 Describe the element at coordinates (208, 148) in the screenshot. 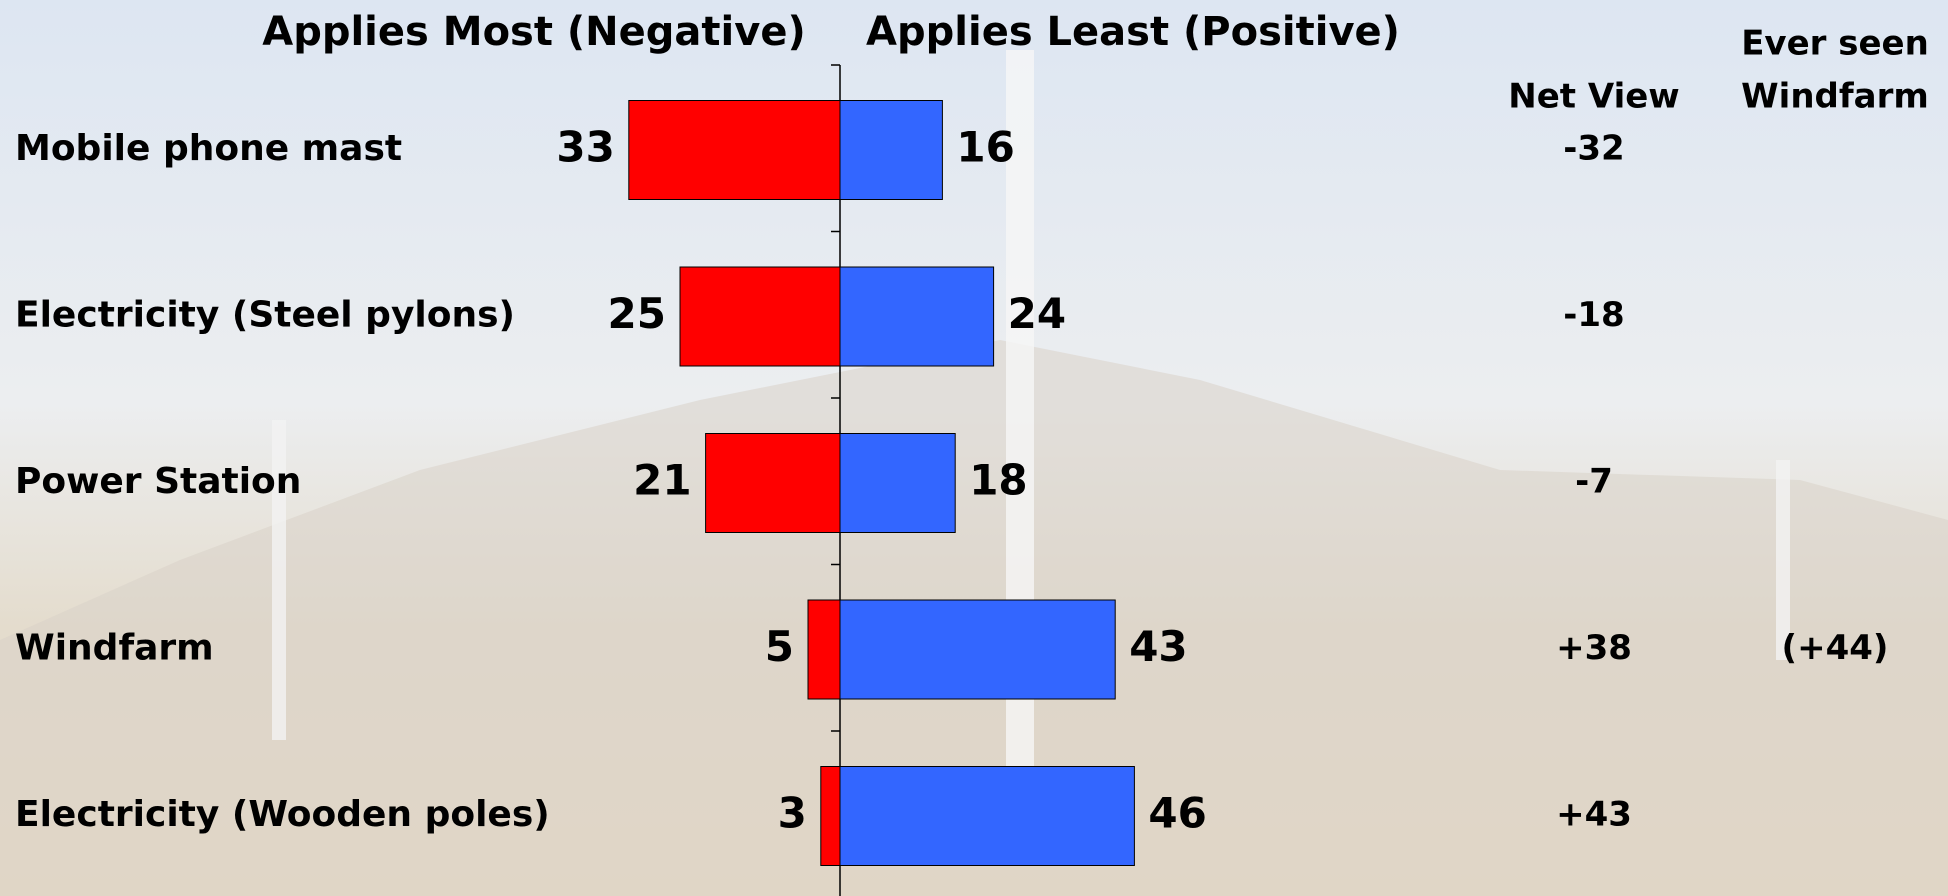

I see `category-label: Mobile phone mast` at that location.